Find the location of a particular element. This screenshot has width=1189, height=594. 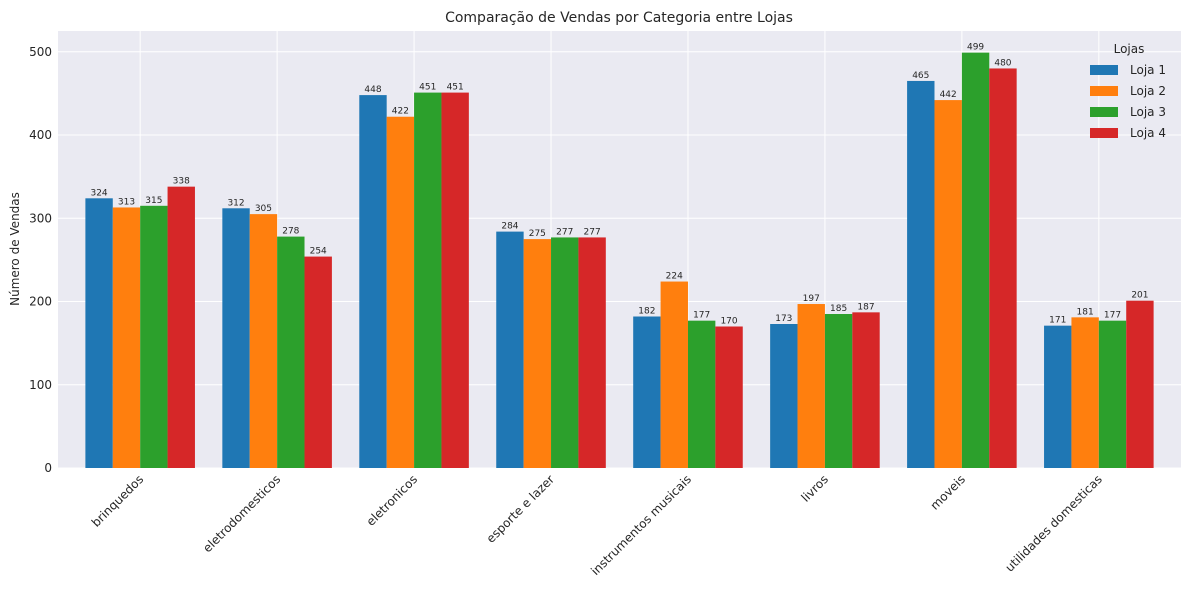

bar-value-label: 171 is located at coordinates (1057, 321).